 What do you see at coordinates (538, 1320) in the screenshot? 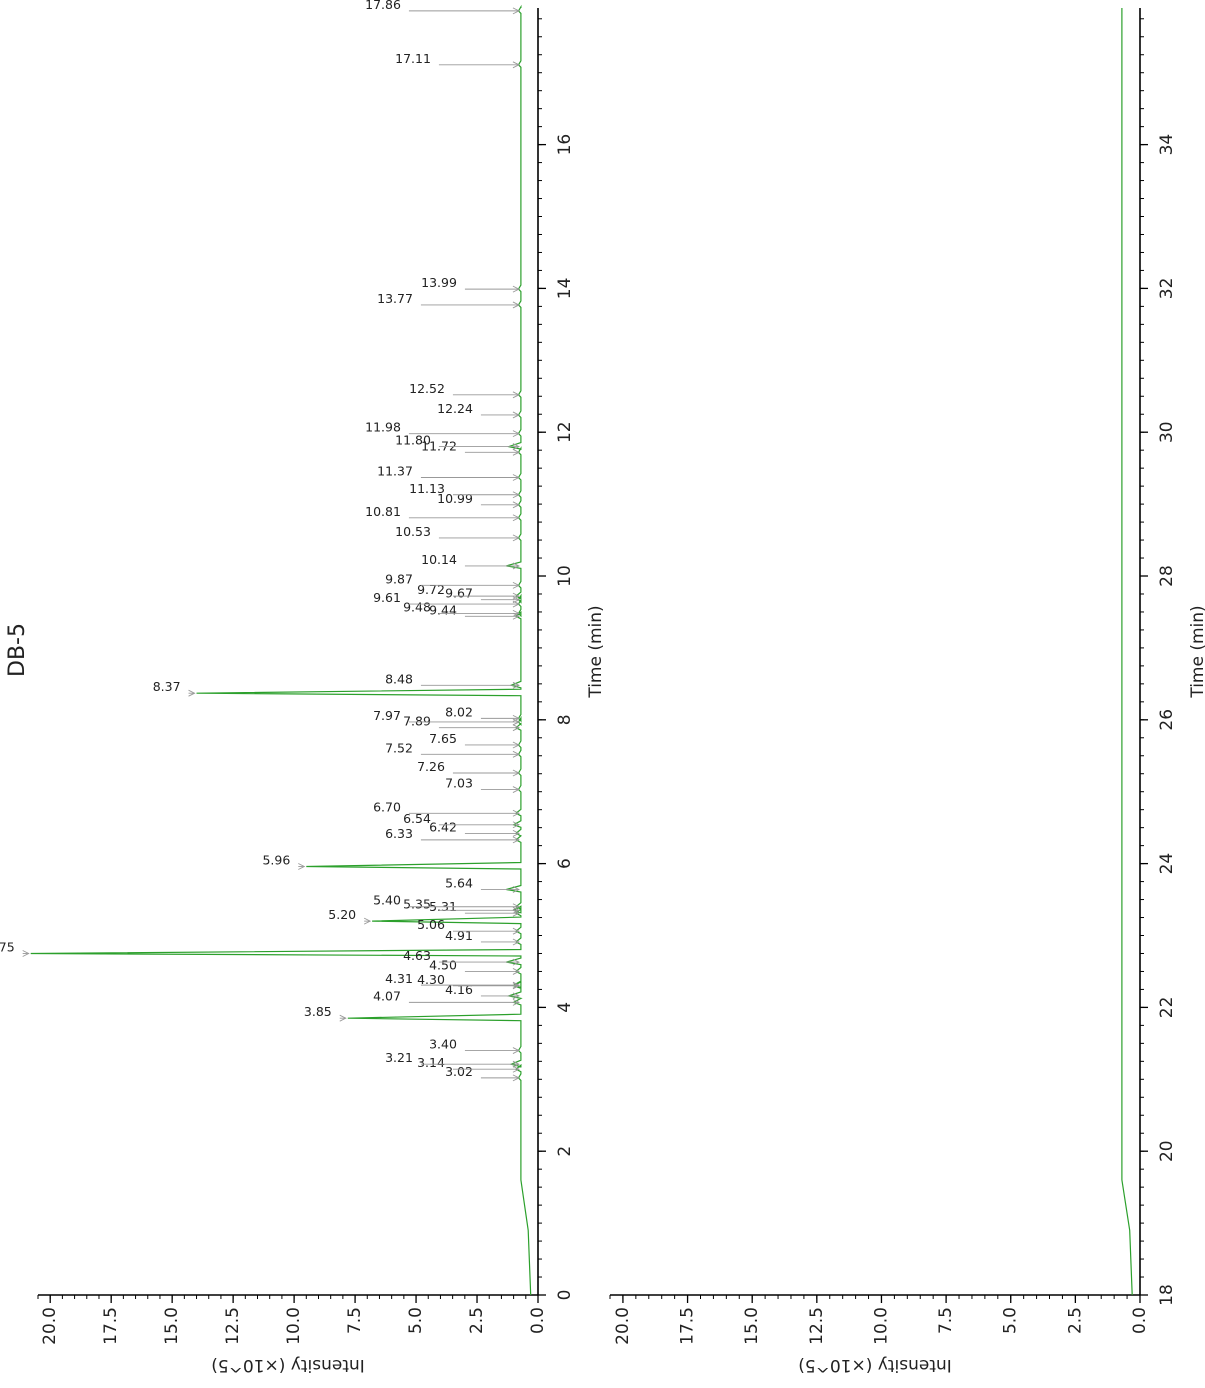
I see `panel-left-intensity-tick-label: 0.0` at bounding box center [538, 1320].